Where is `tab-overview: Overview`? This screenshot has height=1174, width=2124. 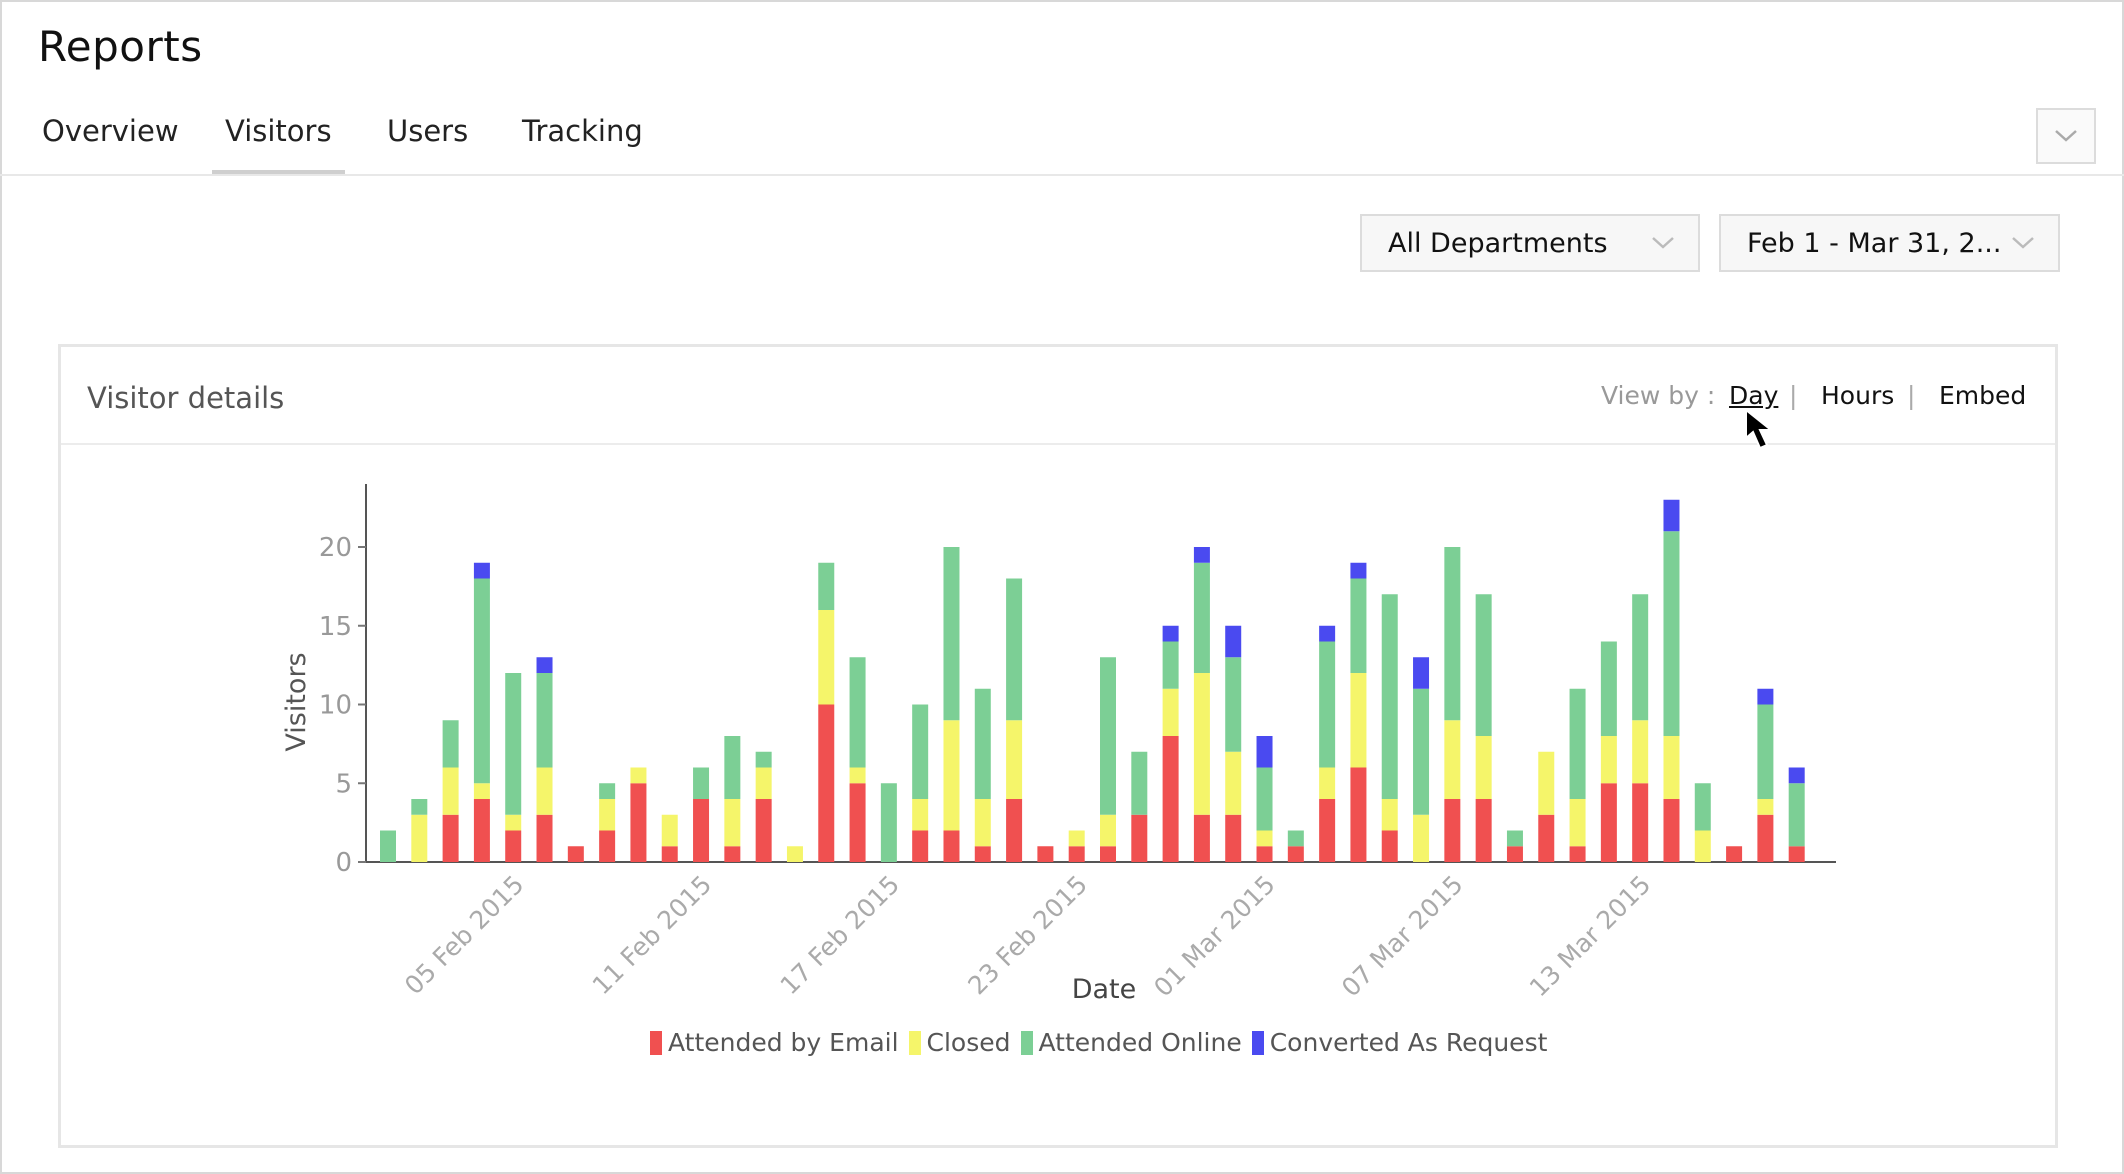 tab-overview: Overview is located at coordinates (110, 131).